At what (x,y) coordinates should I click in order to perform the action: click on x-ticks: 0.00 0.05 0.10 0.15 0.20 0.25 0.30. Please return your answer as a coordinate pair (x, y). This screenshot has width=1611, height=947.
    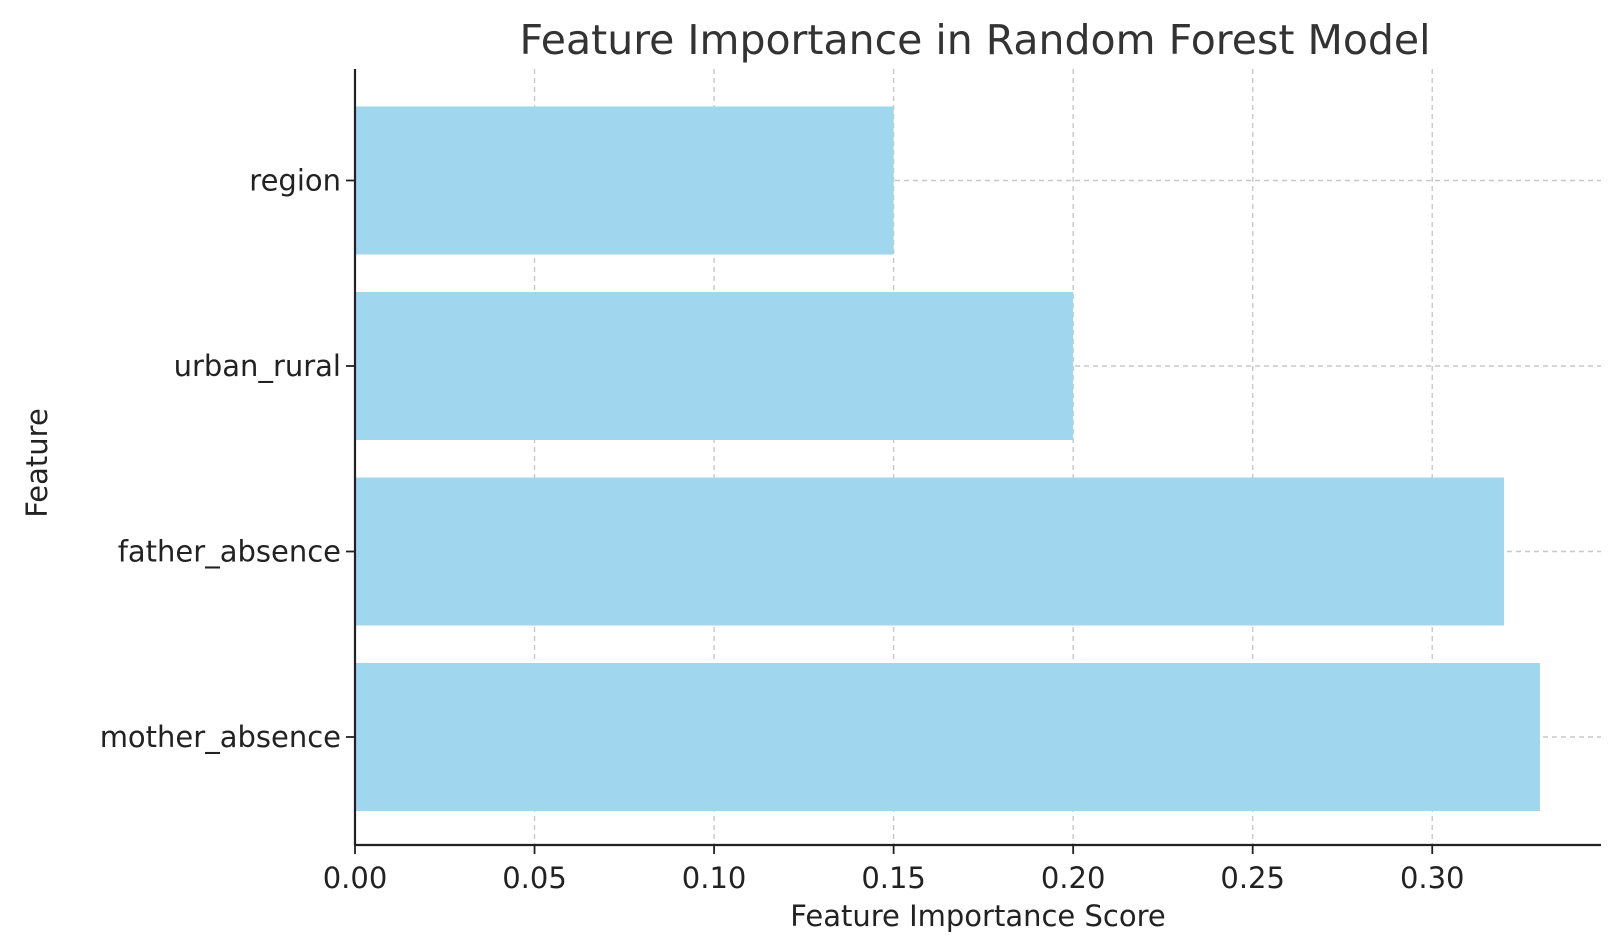
    Looking at the image, I should click on (894, 870).